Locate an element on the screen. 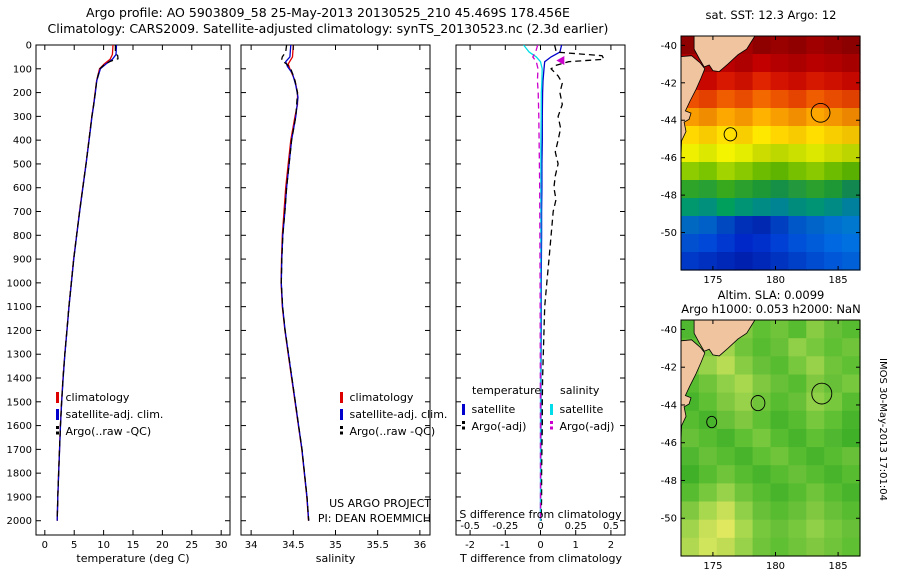 The width and height of the screenshot is (900, 580). svg-text: 10 is located at coordinates (103, 545).